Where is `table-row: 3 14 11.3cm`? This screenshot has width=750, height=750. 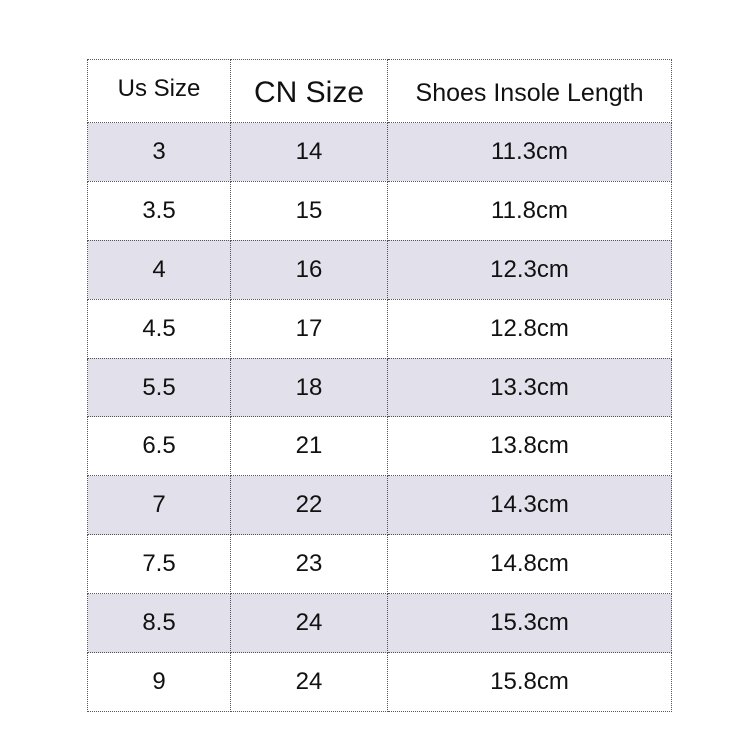 table-row: 3 14 11.3cm is located at coordinates (379, 152).